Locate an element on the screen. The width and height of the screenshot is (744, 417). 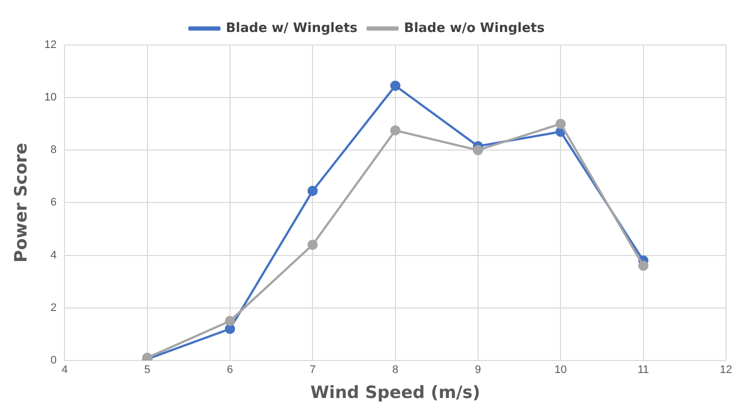
y-tick-label: 0 is located at coordinates (53, 360).